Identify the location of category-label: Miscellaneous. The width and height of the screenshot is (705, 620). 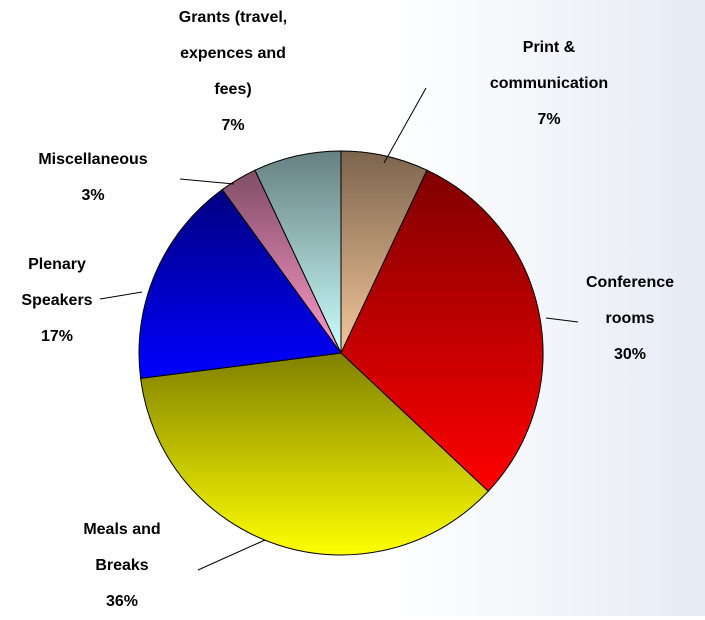
(93, 159).